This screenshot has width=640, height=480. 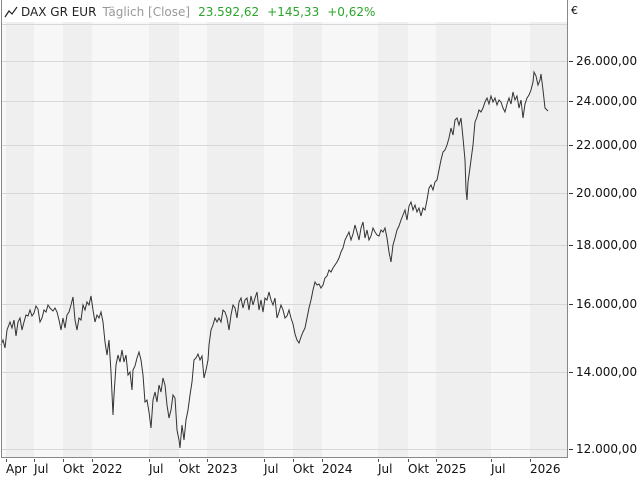 What do you see at coordinates (607, 449) in the screenshot?
I see `y-axis-label: 12.000,00` at bounding box center [607, 449].